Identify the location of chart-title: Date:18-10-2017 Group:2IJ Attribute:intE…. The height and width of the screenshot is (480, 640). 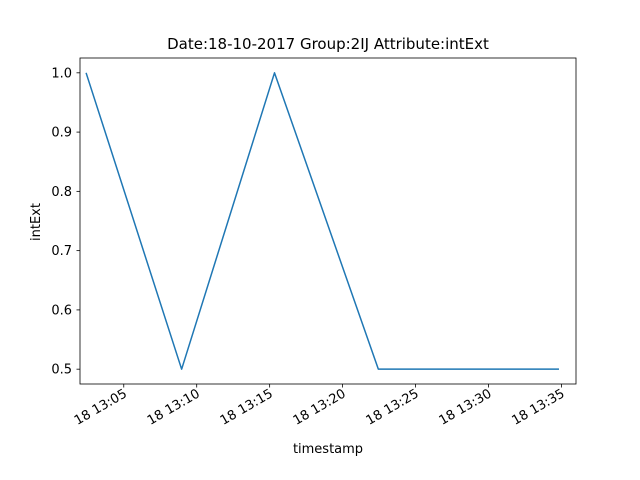
(328, 44).